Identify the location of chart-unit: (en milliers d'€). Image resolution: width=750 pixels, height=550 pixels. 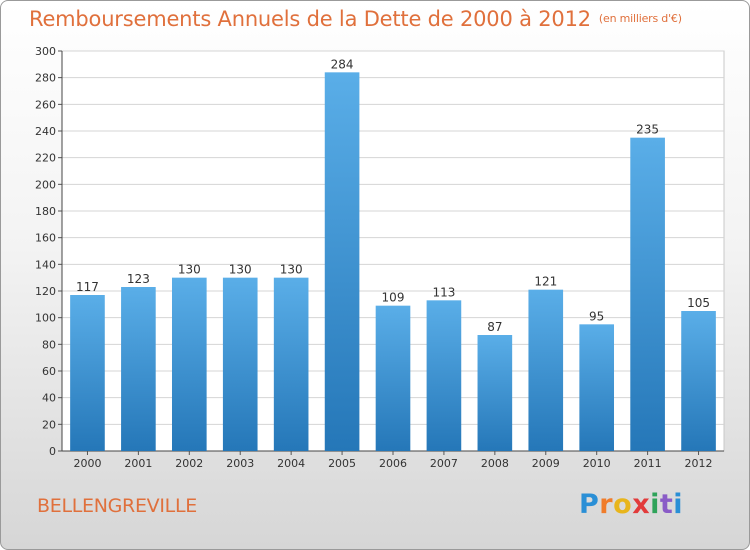
(640, 18).